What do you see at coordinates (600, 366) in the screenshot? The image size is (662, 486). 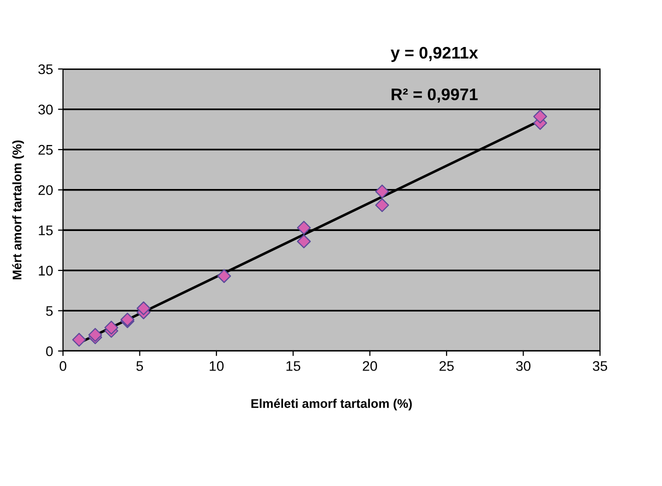 I see `x-tick-label: 35` at bounding box center [600, 366].